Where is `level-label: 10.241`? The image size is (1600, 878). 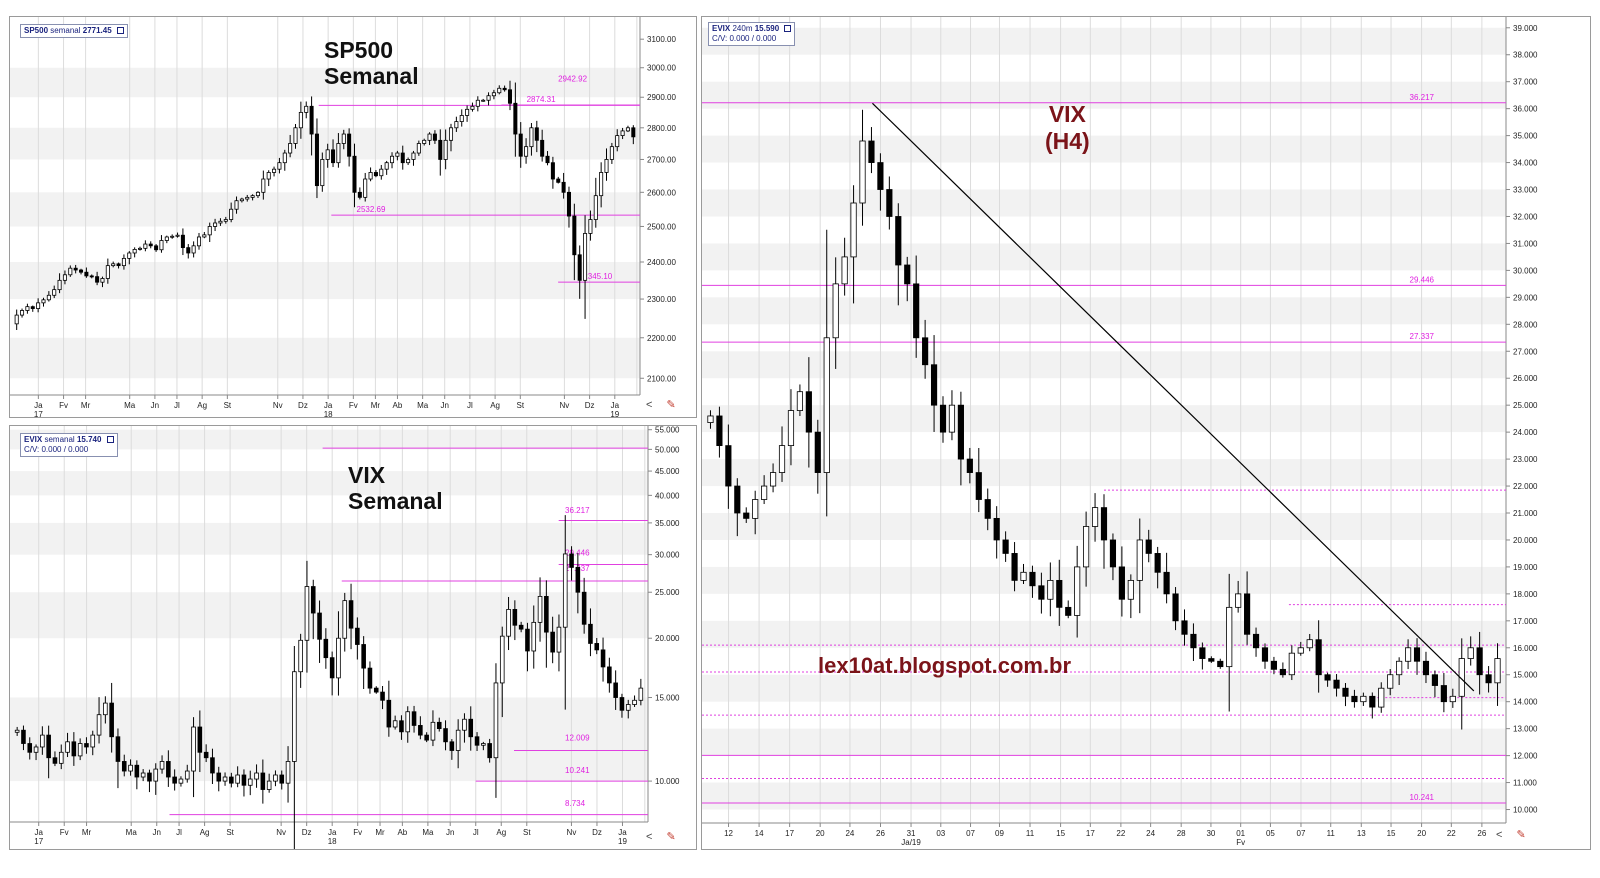 level-label: 10.241 is located at coordinates (1422, 797).